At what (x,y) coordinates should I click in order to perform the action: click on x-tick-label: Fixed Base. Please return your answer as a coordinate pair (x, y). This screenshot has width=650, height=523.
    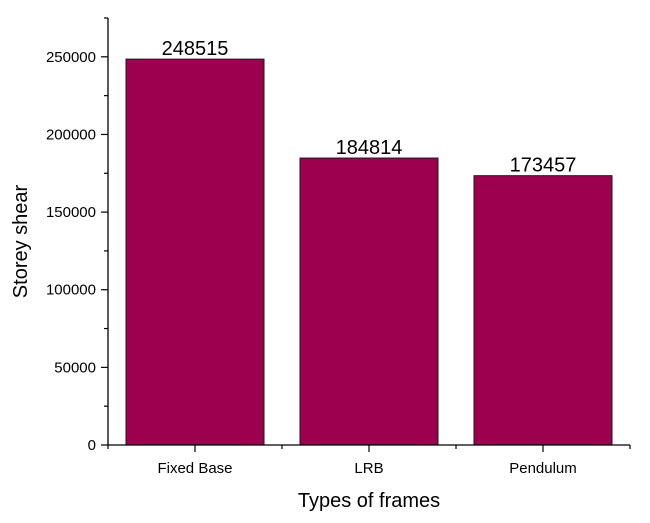
    Looking at the image, I should click on (194, 468).